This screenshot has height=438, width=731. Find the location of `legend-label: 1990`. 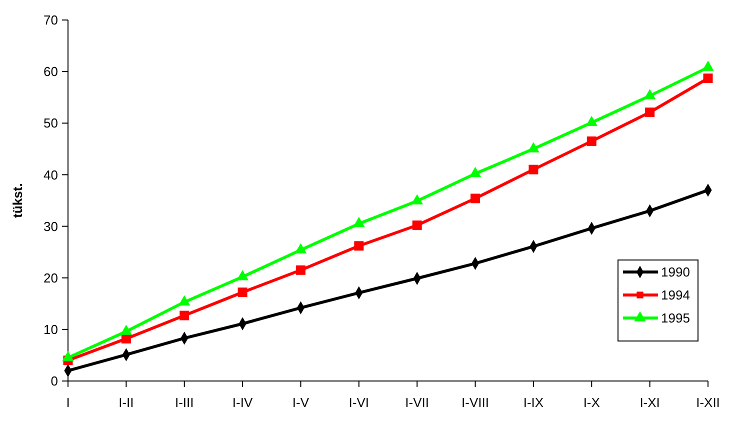

legend-label: 1990 is located at coordinates (675, 272).